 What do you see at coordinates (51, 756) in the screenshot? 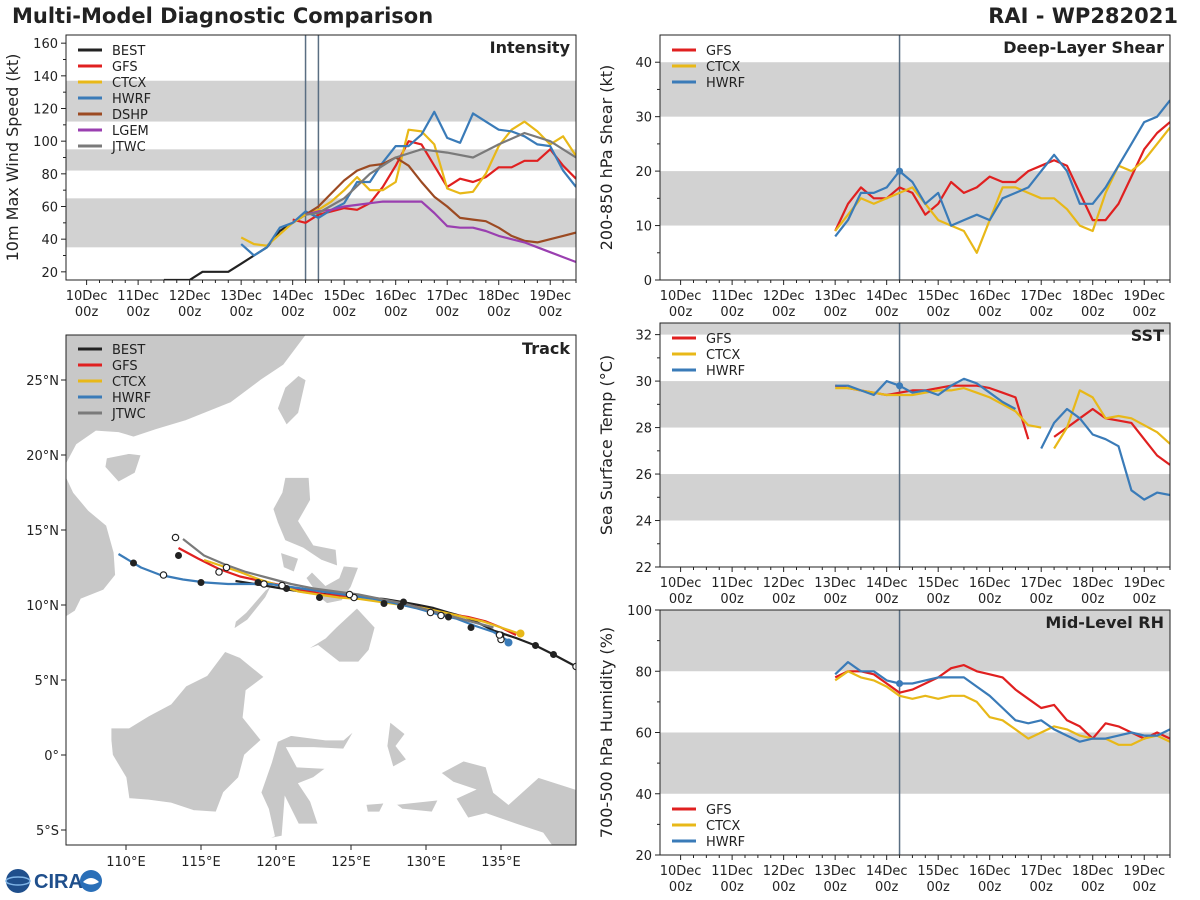
I see `lat-tick-label: 0°` at bounding box center [51, 756].